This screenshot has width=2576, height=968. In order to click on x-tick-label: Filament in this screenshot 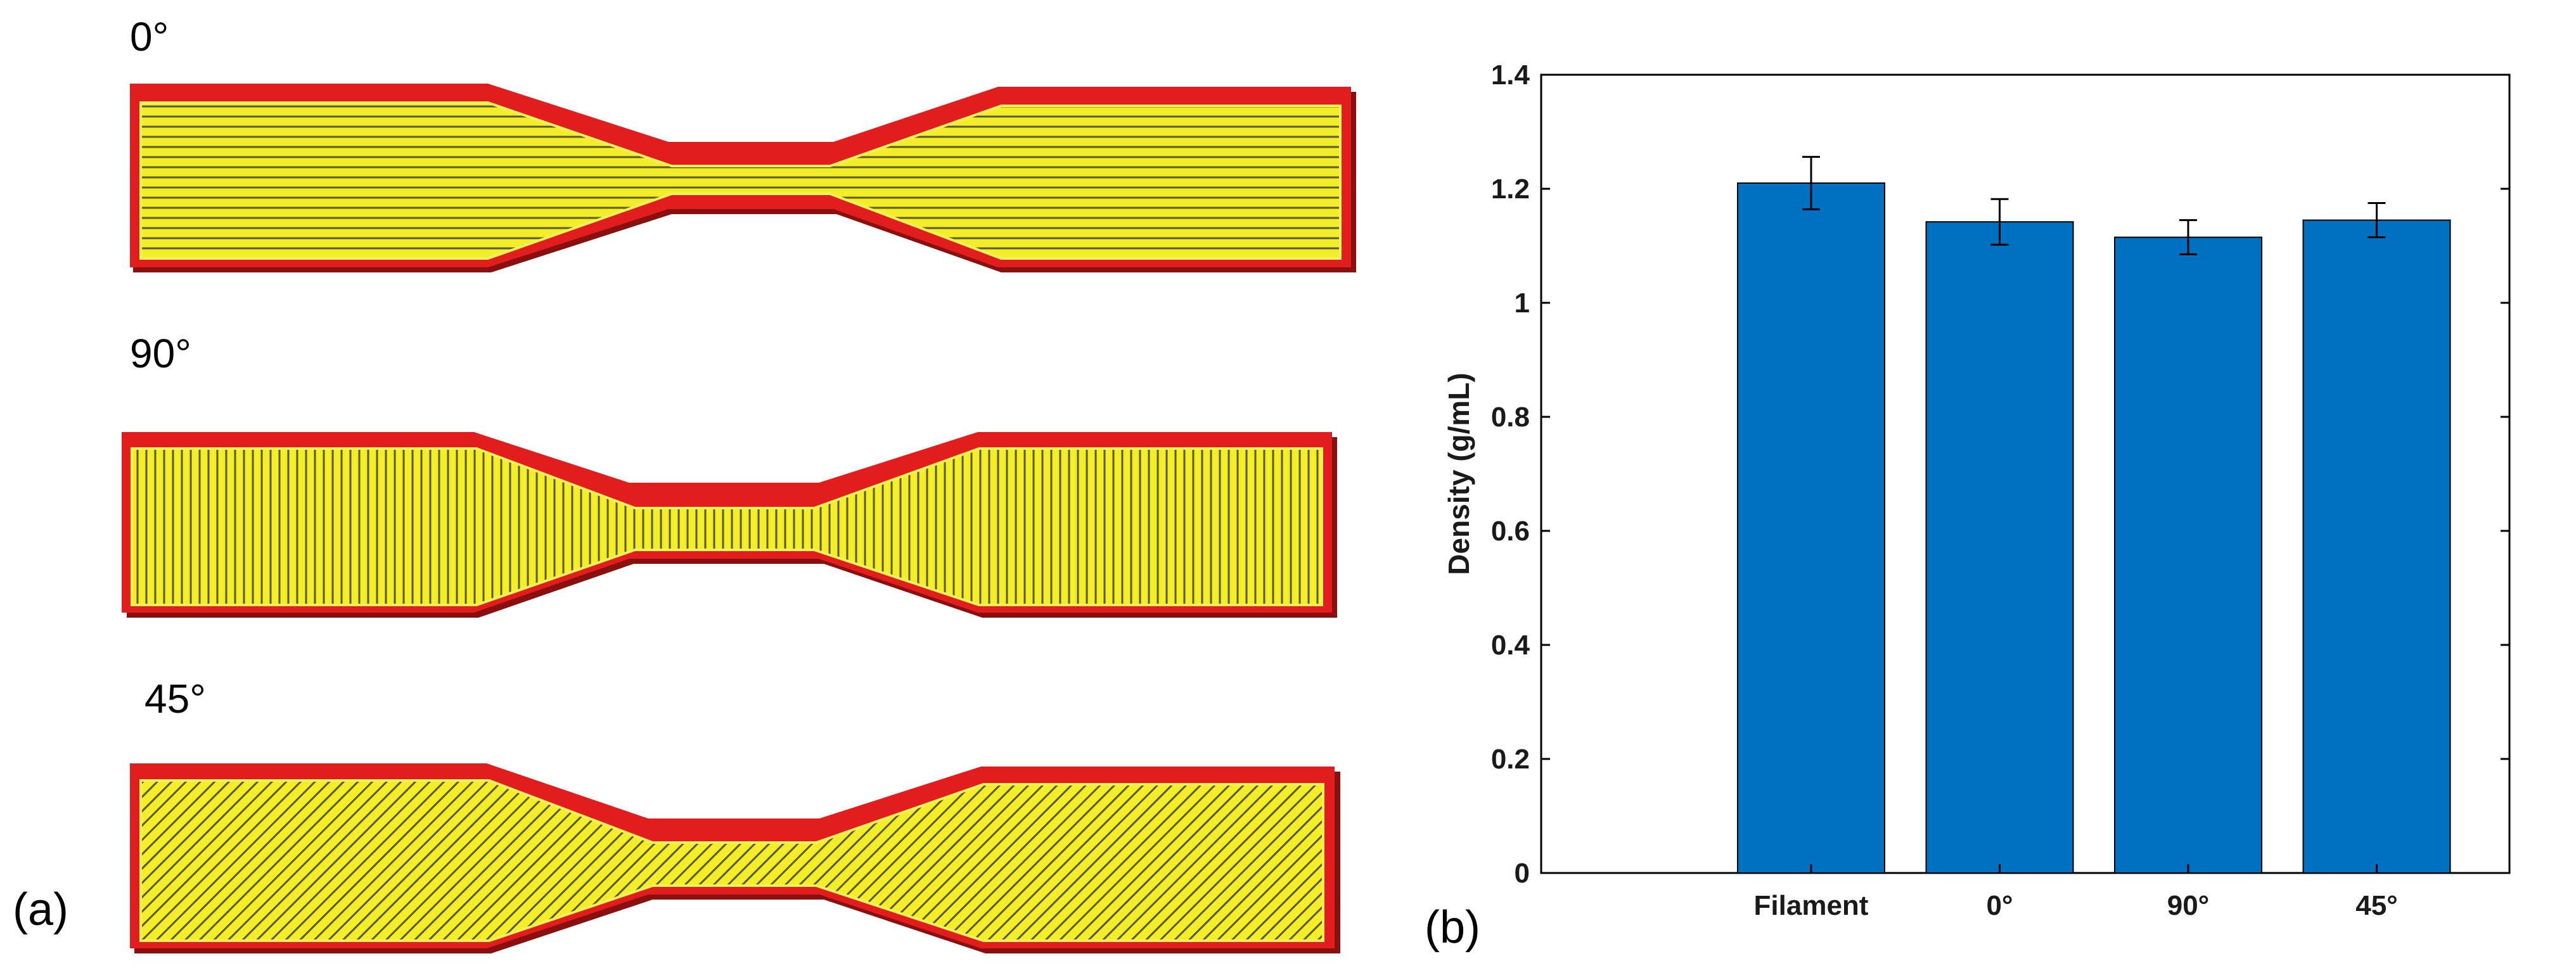, I will do `click(1811, 905)`.